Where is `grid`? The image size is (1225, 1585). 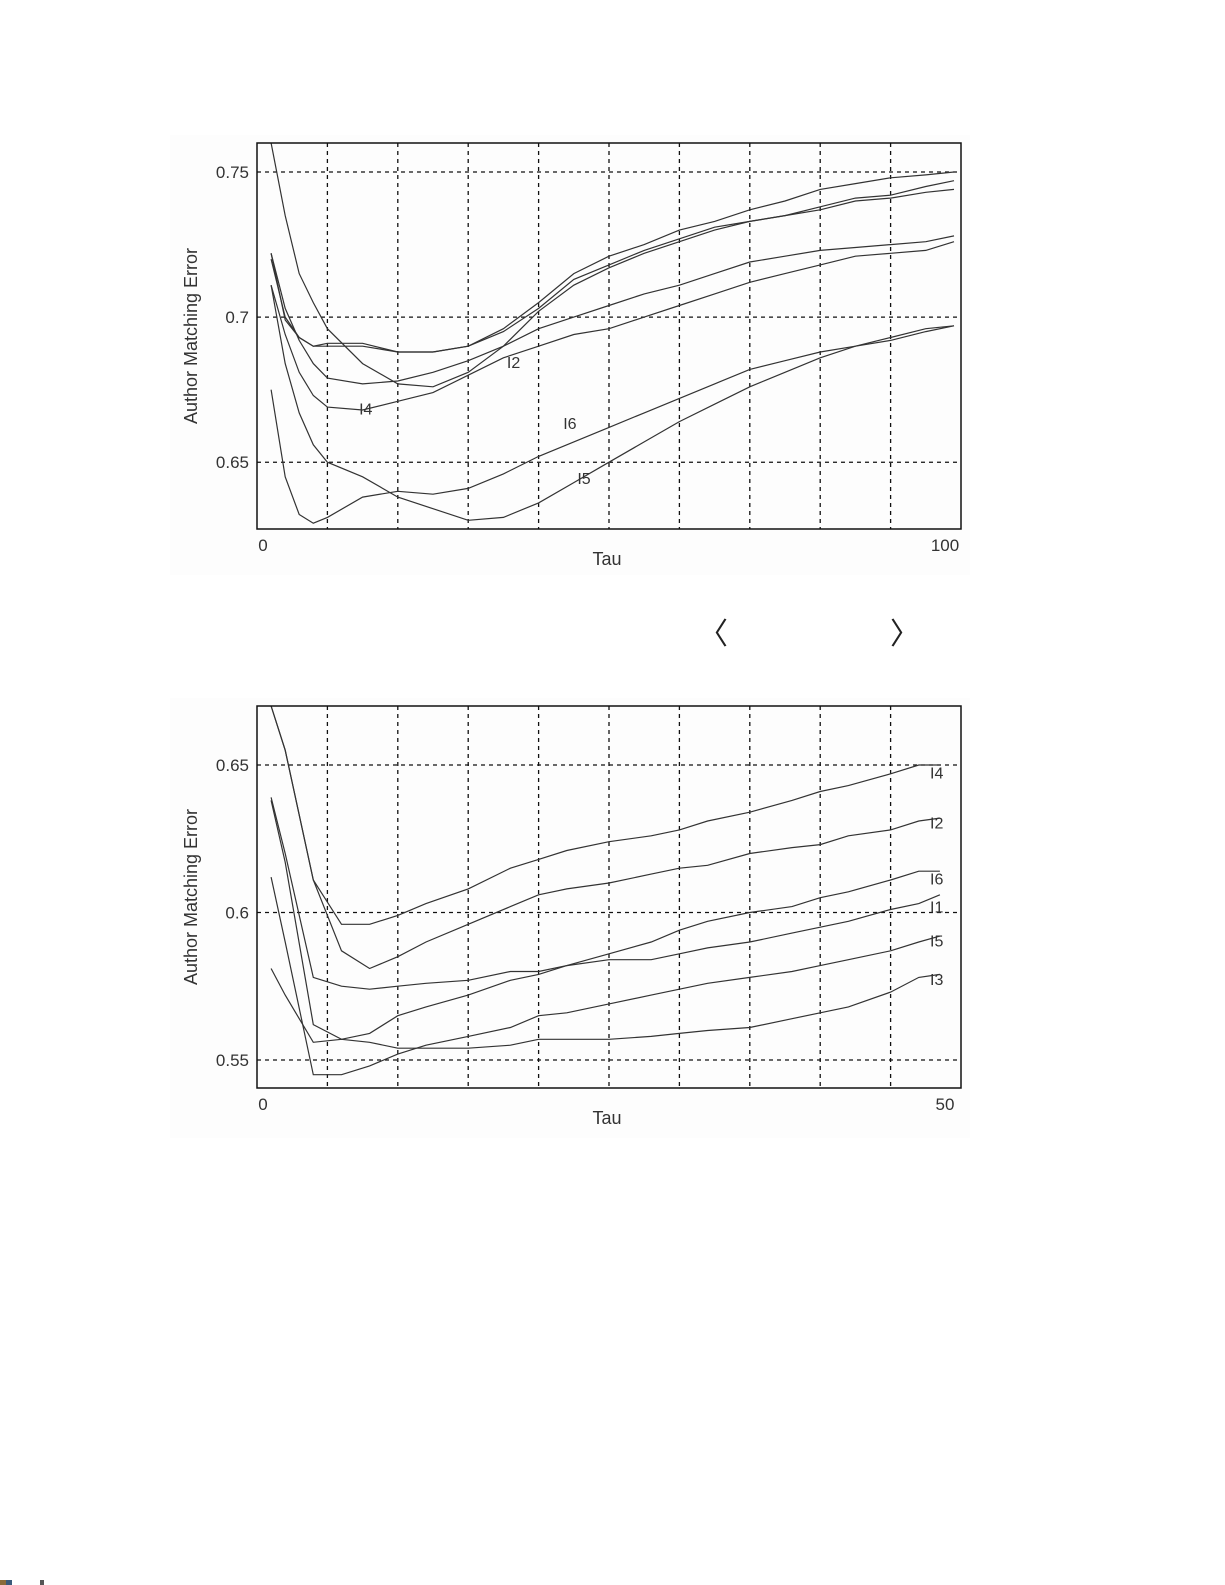 grid is located at coordinates (609, 897).